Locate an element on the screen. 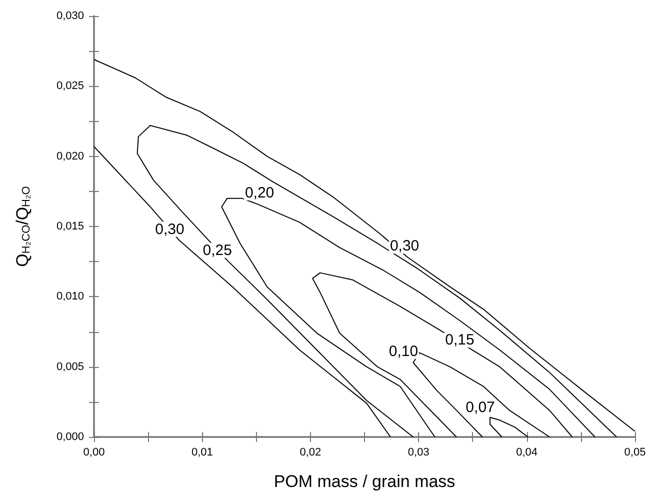  x-tick-label: 0,05 is located at coordinates (635, 452).